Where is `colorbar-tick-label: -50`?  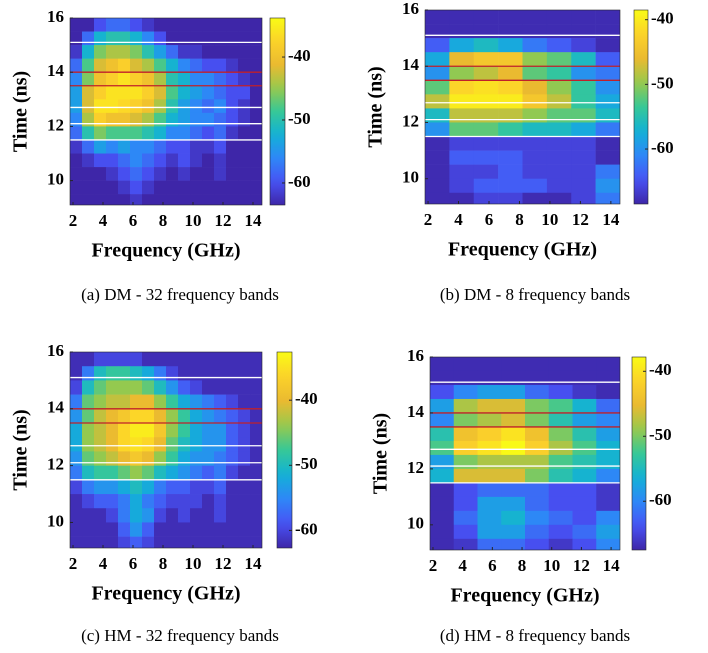 colorbar-tick-label: -50 is located at coordinates (660, 434).